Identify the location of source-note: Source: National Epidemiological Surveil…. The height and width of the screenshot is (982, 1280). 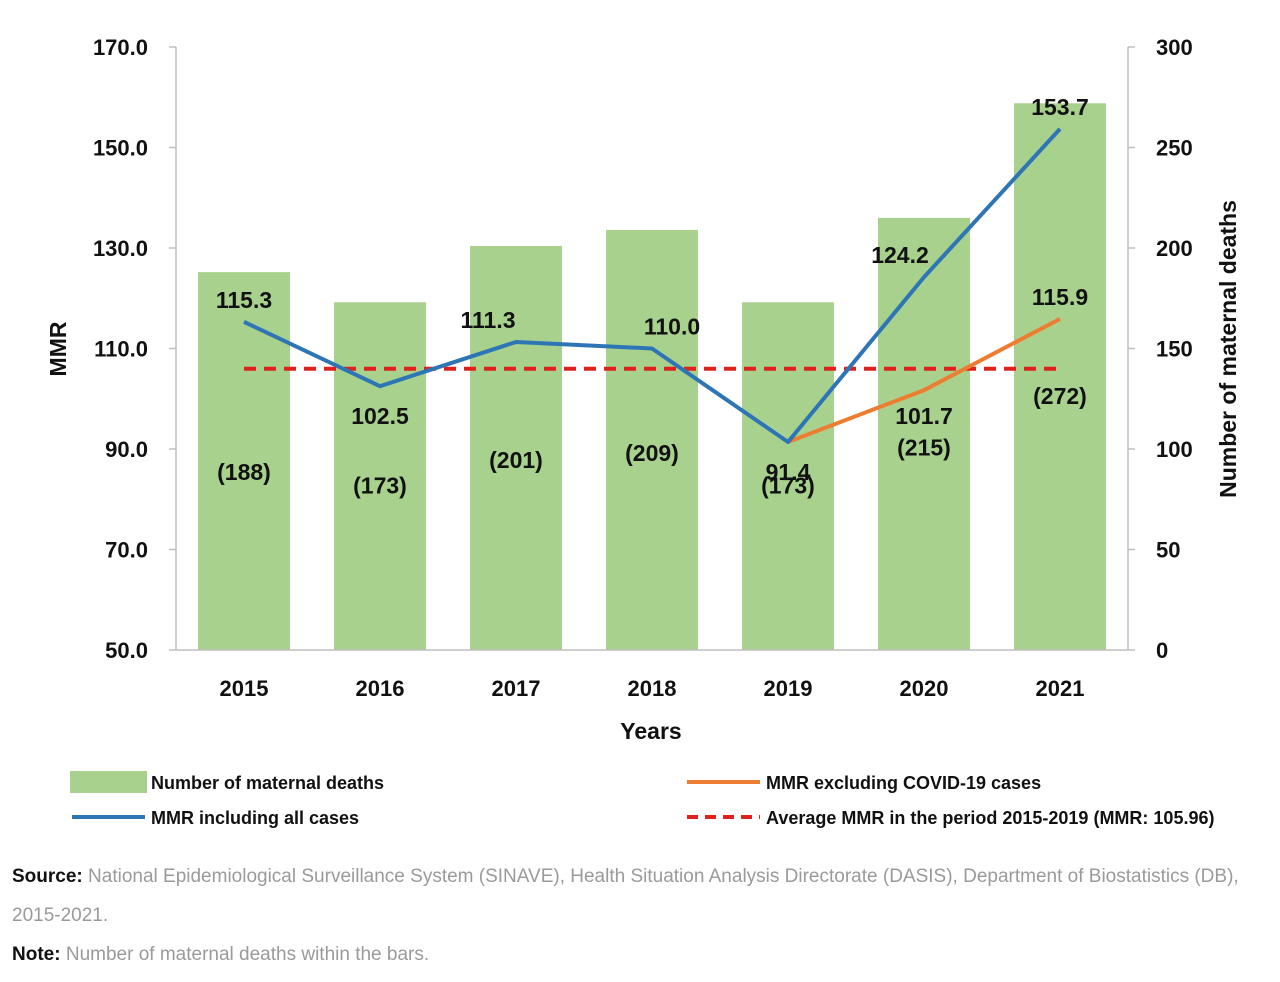
(637, 896).